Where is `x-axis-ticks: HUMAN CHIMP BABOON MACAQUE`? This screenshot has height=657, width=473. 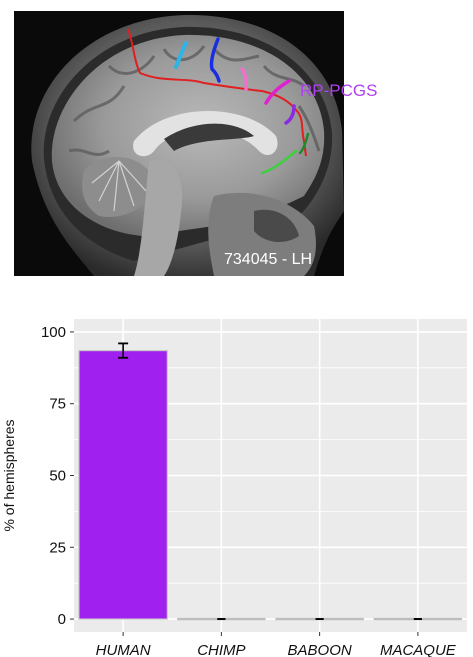 x-axis-ticks: HUMAN CHIMP BABOON MACAQUE is located at coordinates (276, 644).